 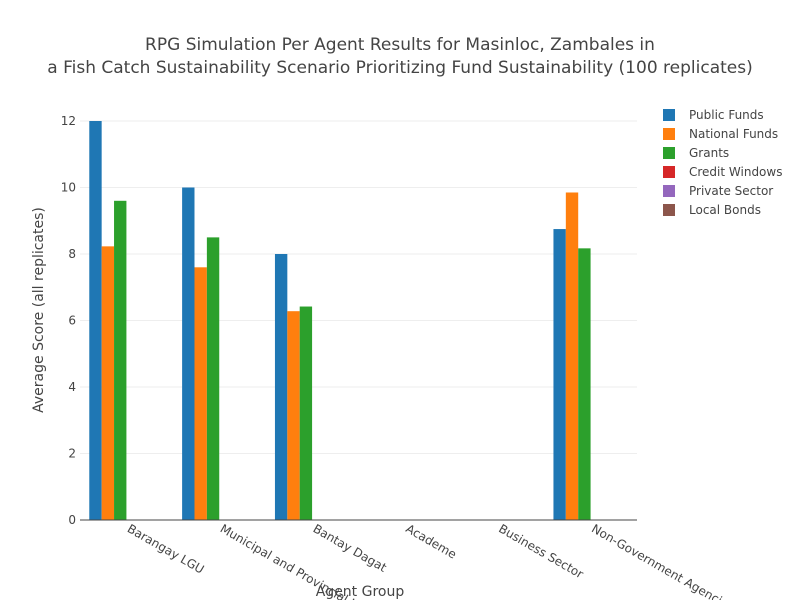 What do you see at coordinates (166, 548) in the screenshot?
I see `x-tick-label: Barangay LGU` at bounding box center [166, 548].